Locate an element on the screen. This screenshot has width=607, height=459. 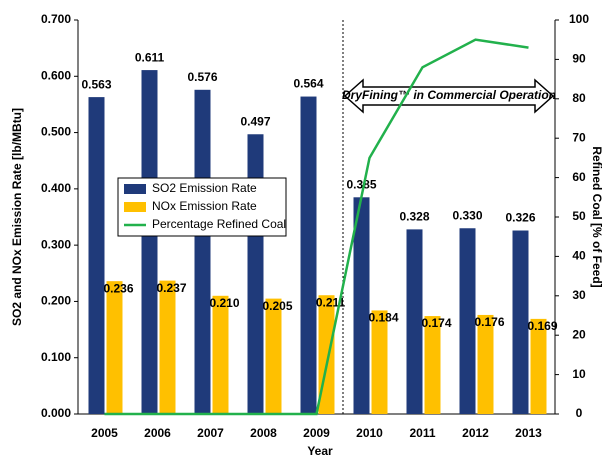
y-tick-label: 0.100 is located at coordinates (56, 357).